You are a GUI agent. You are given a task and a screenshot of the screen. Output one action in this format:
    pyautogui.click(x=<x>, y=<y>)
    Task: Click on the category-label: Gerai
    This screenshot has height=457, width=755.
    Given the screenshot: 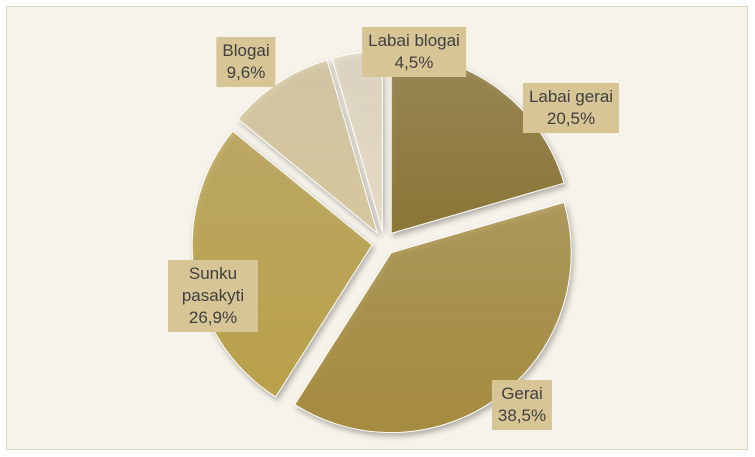 What is the action you would take?
    pyautogui.click(x=522, y=393)
    